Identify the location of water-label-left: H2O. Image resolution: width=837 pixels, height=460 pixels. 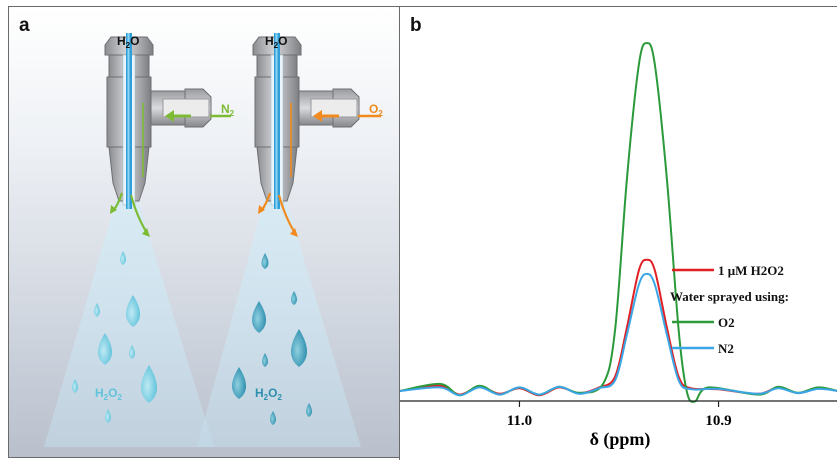
(128, 42).